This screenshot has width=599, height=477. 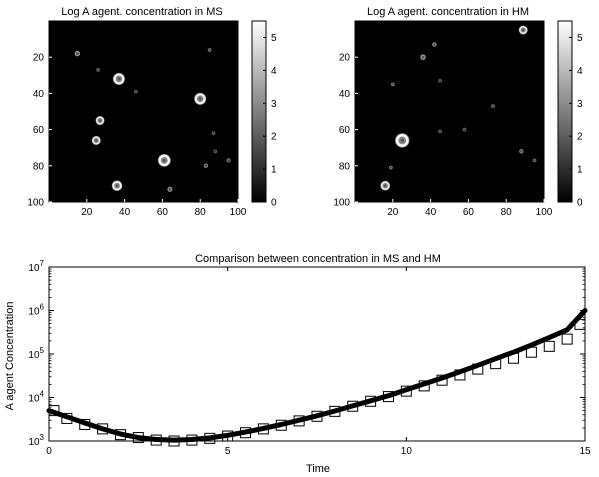 What do you see at coordinates (448, 12) in the screenshot?
I see `heatmap-hm-title: Log A agent. concentration in HM` at bounding box center [448, 12].